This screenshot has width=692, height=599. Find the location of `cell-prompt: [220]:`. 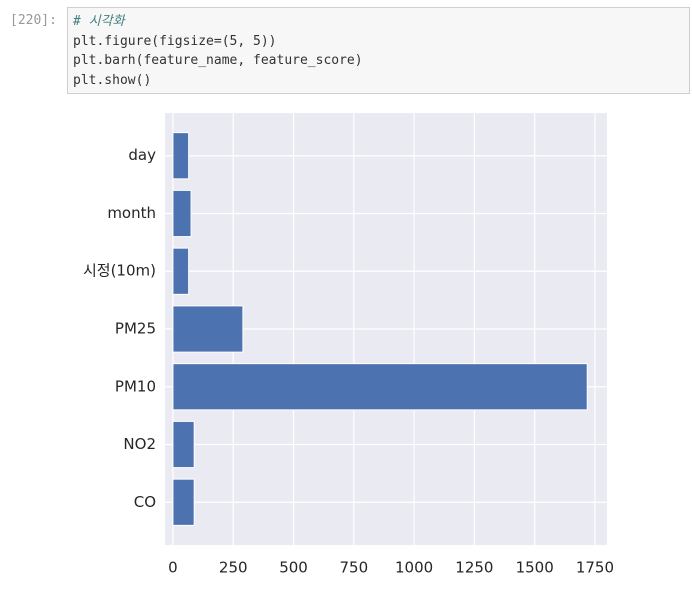

cell-prompt: [220]: is located at coordinates (33, 20).